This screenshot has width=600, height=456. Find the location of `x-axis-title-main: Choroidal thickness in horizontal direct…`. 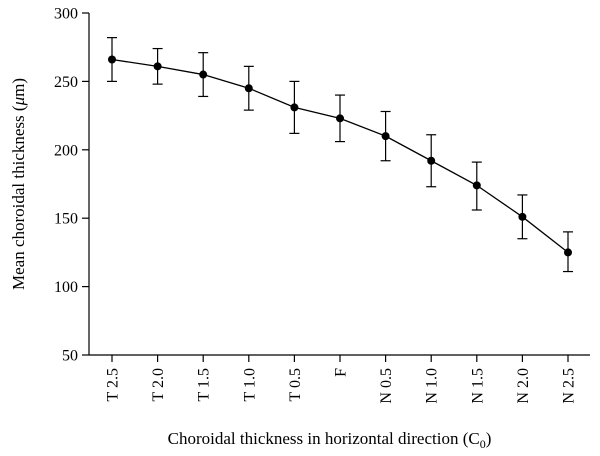

x-axis-title-main: Choroidal thickness in horizontal direct… is located at coordinates (324, 438).